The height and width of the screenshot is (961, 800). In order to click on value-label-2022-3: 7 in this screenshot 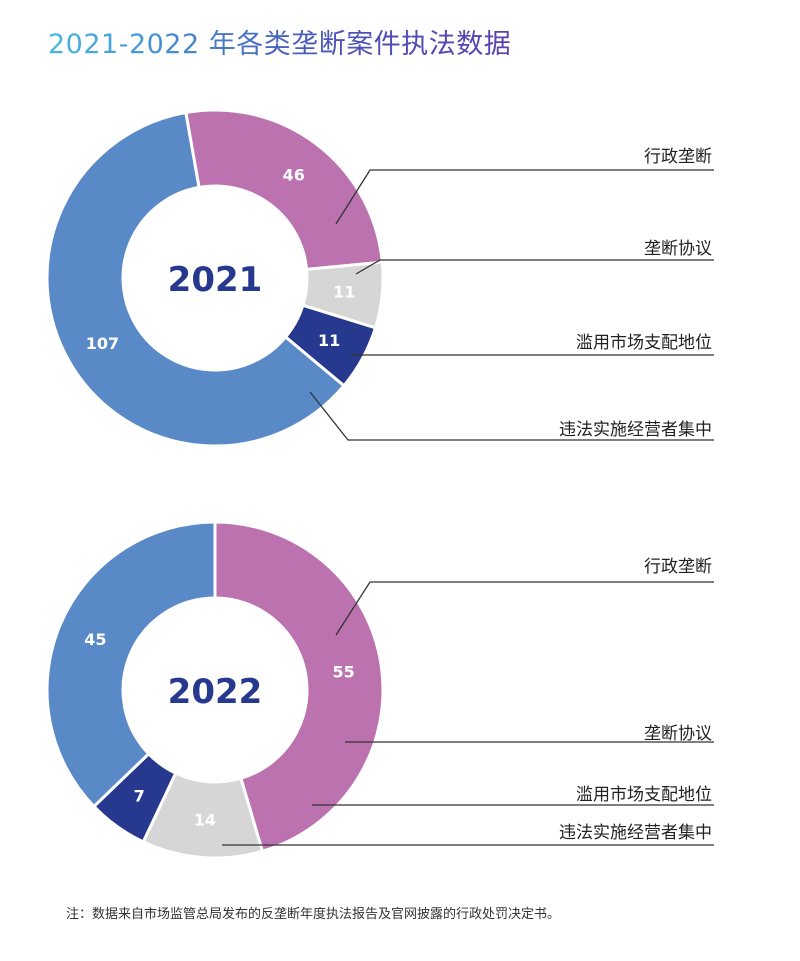, I will do `click(139, 796)`.